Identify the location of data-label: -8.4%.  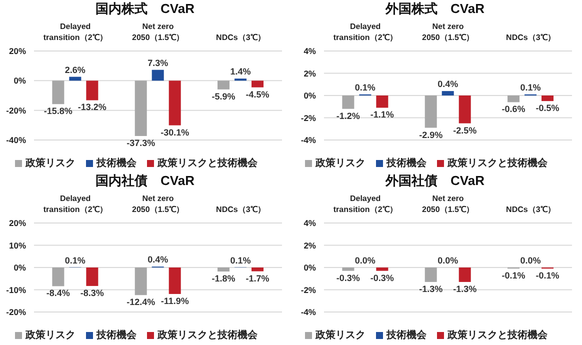
(58, 293).